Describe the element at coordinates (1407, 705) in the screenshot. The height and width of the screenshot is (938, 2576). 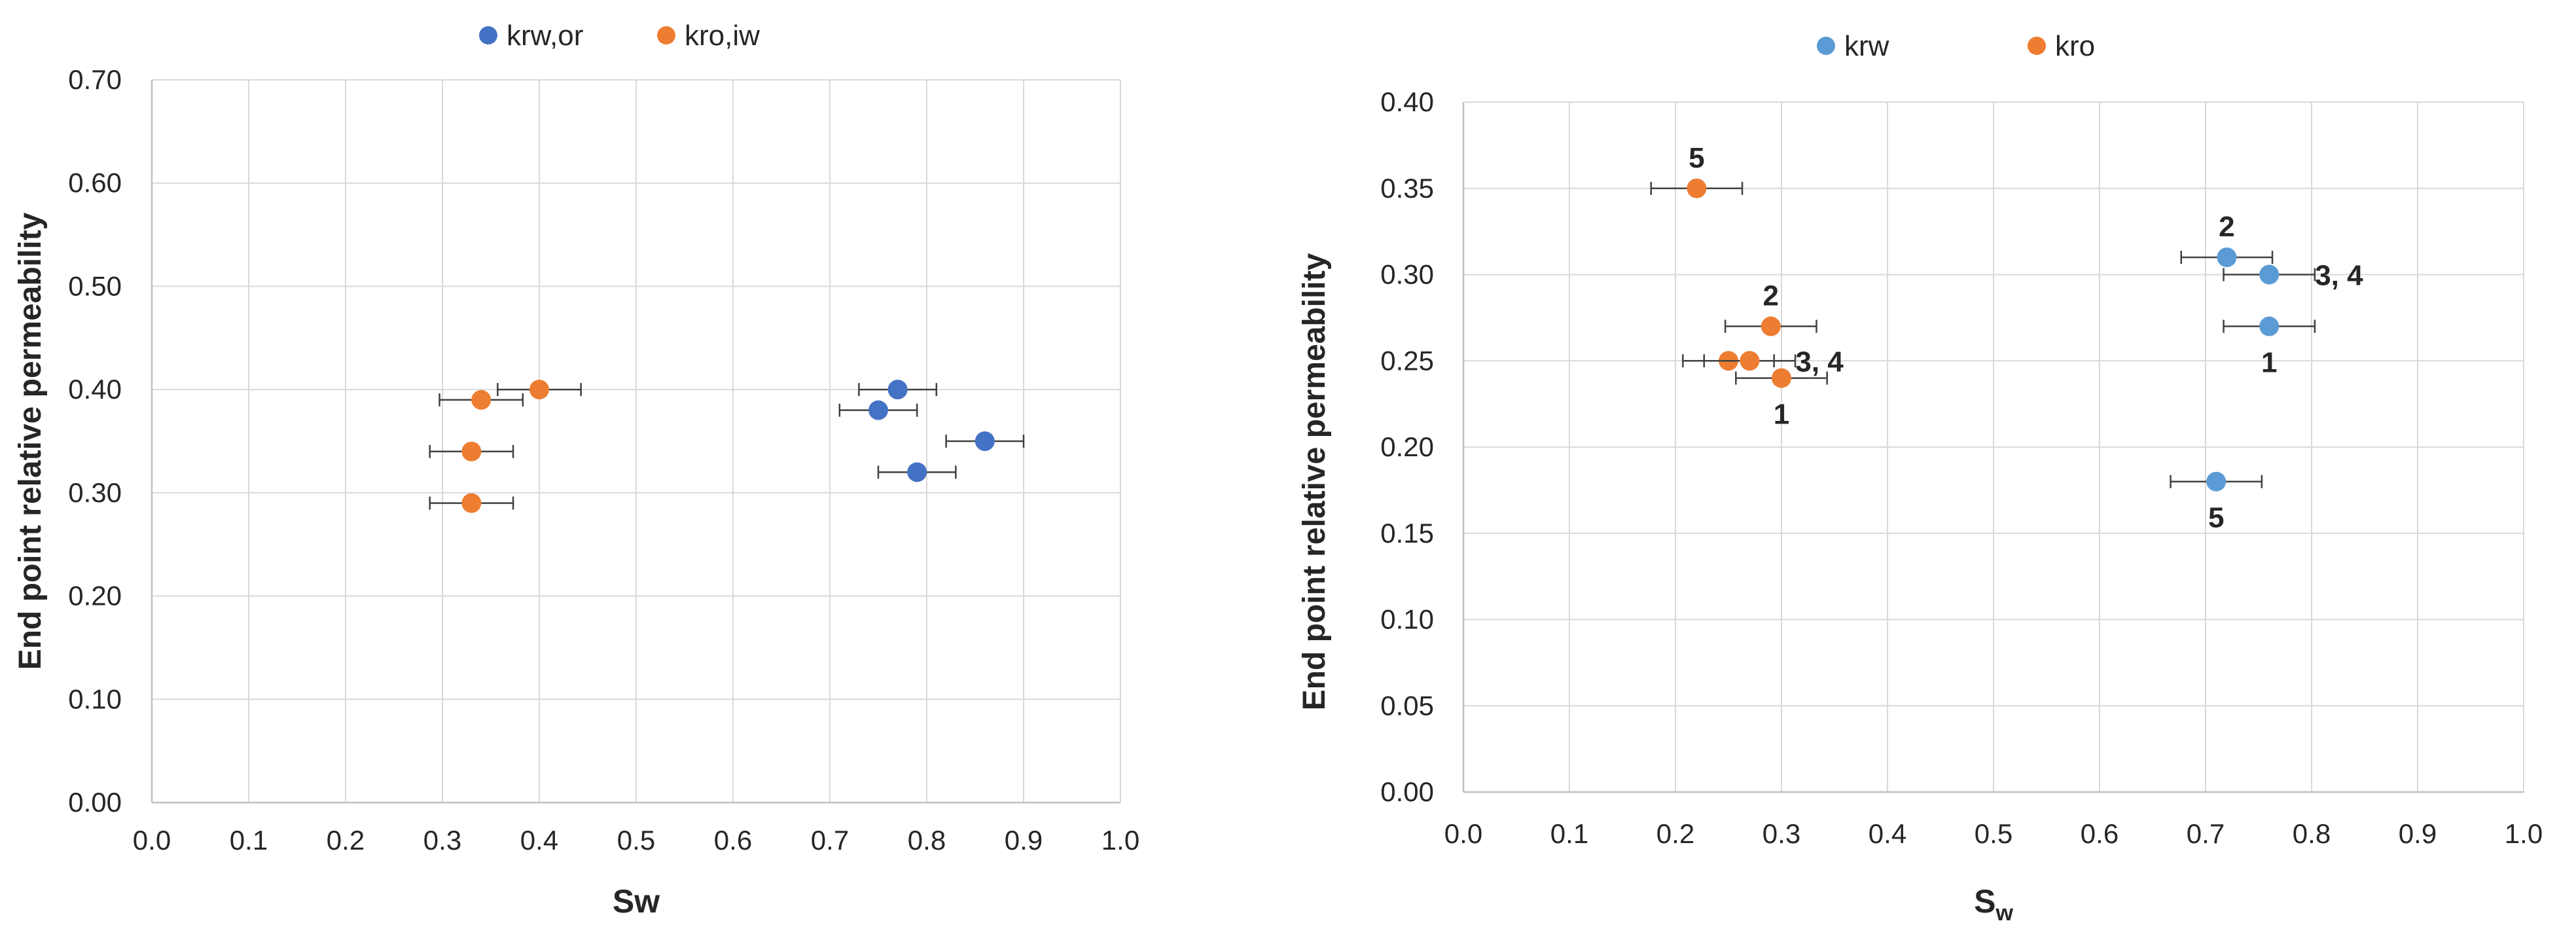
I see `y-tick-label: 0.05` at that location.